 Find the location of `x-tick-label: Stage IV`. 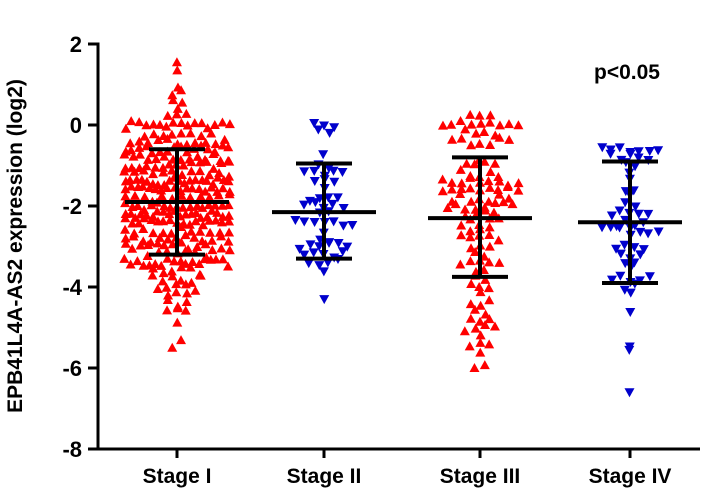

x-tick-label: Stage IV is located at coordinates (630, 476).